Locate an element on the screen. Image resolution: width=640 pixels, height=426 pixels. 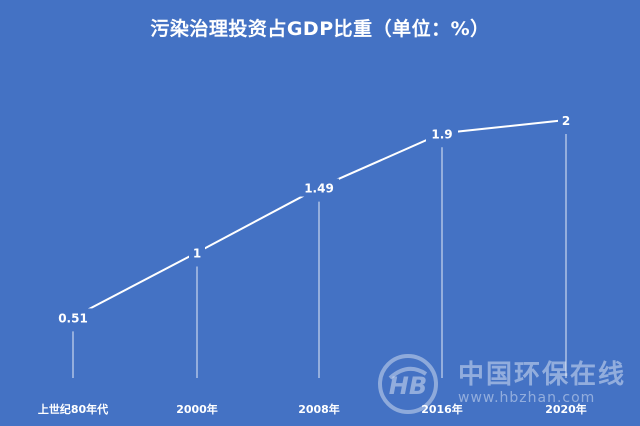
data-label: 1 is located at coordinates (197, 254).